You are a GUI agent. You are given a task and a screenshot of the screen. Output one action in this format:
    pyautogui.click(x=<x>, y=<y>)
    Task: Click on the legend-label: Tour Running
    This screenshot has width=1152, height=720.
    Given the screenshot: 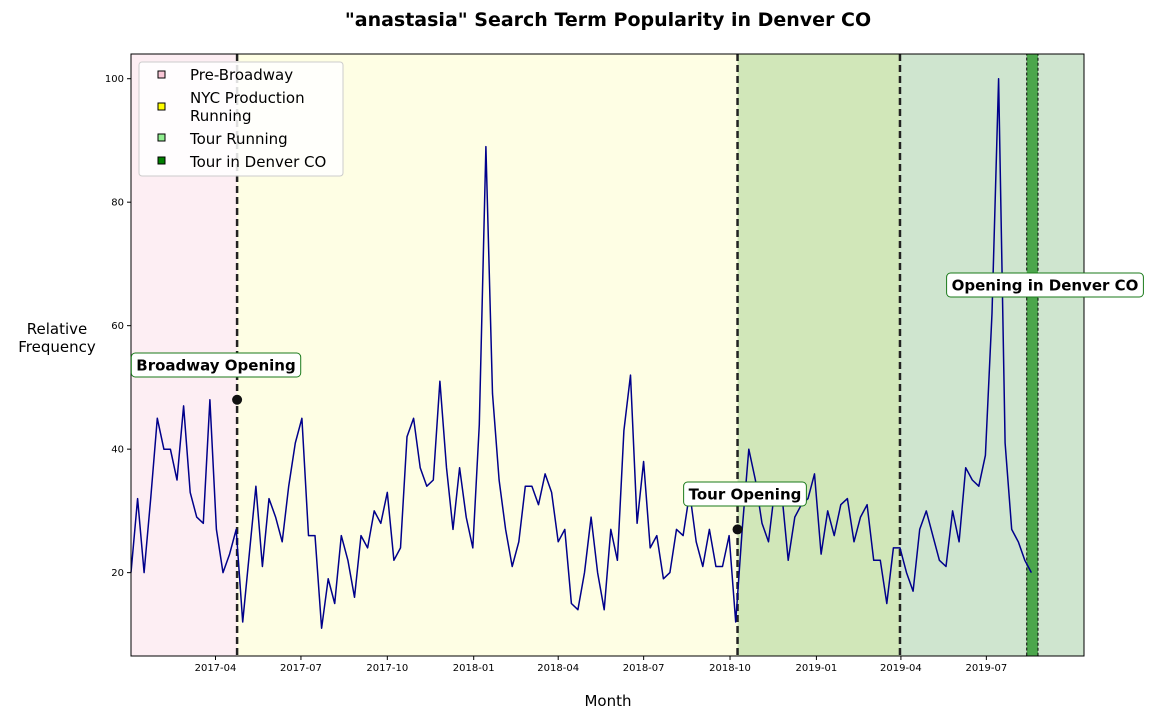 What is the action you would take?
    pyautogui.click(x=238, y=139)
    